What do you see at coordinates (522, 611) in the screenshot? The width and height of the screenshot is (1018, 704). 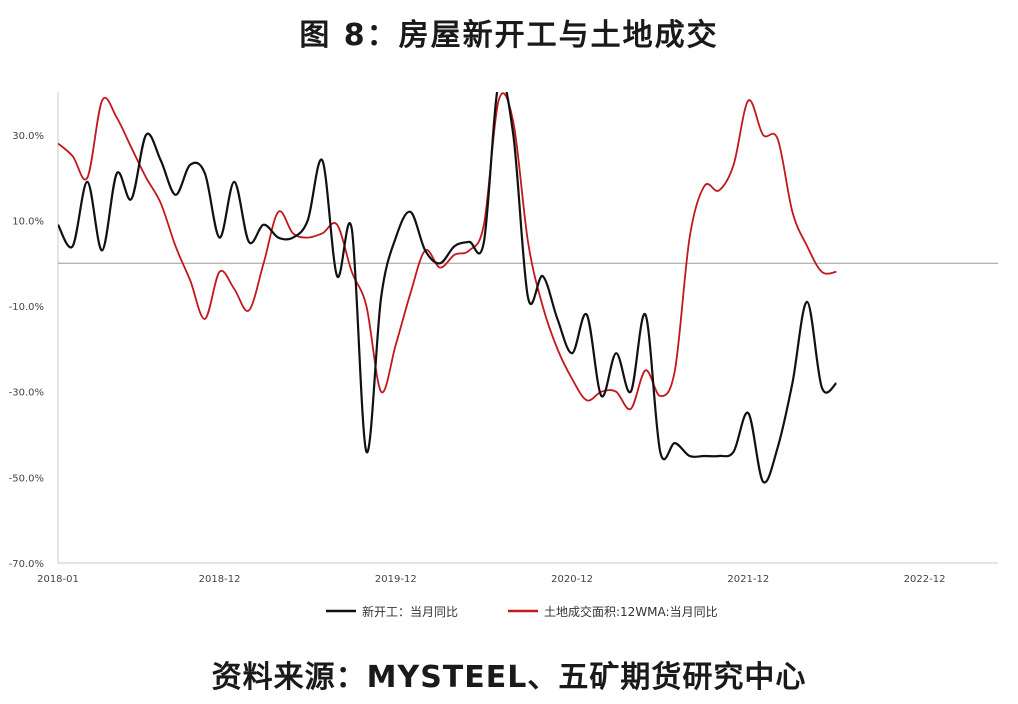 I see `legend: 新开工：当月同比 土地成交面积:12WMA:当月同比` at bounding box center [522, 611].